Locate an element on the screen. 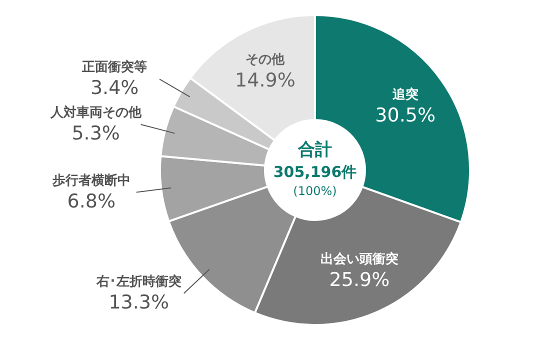 The image size is (560, 346). data-label: 5.3% is located at coordinates (96, 133).